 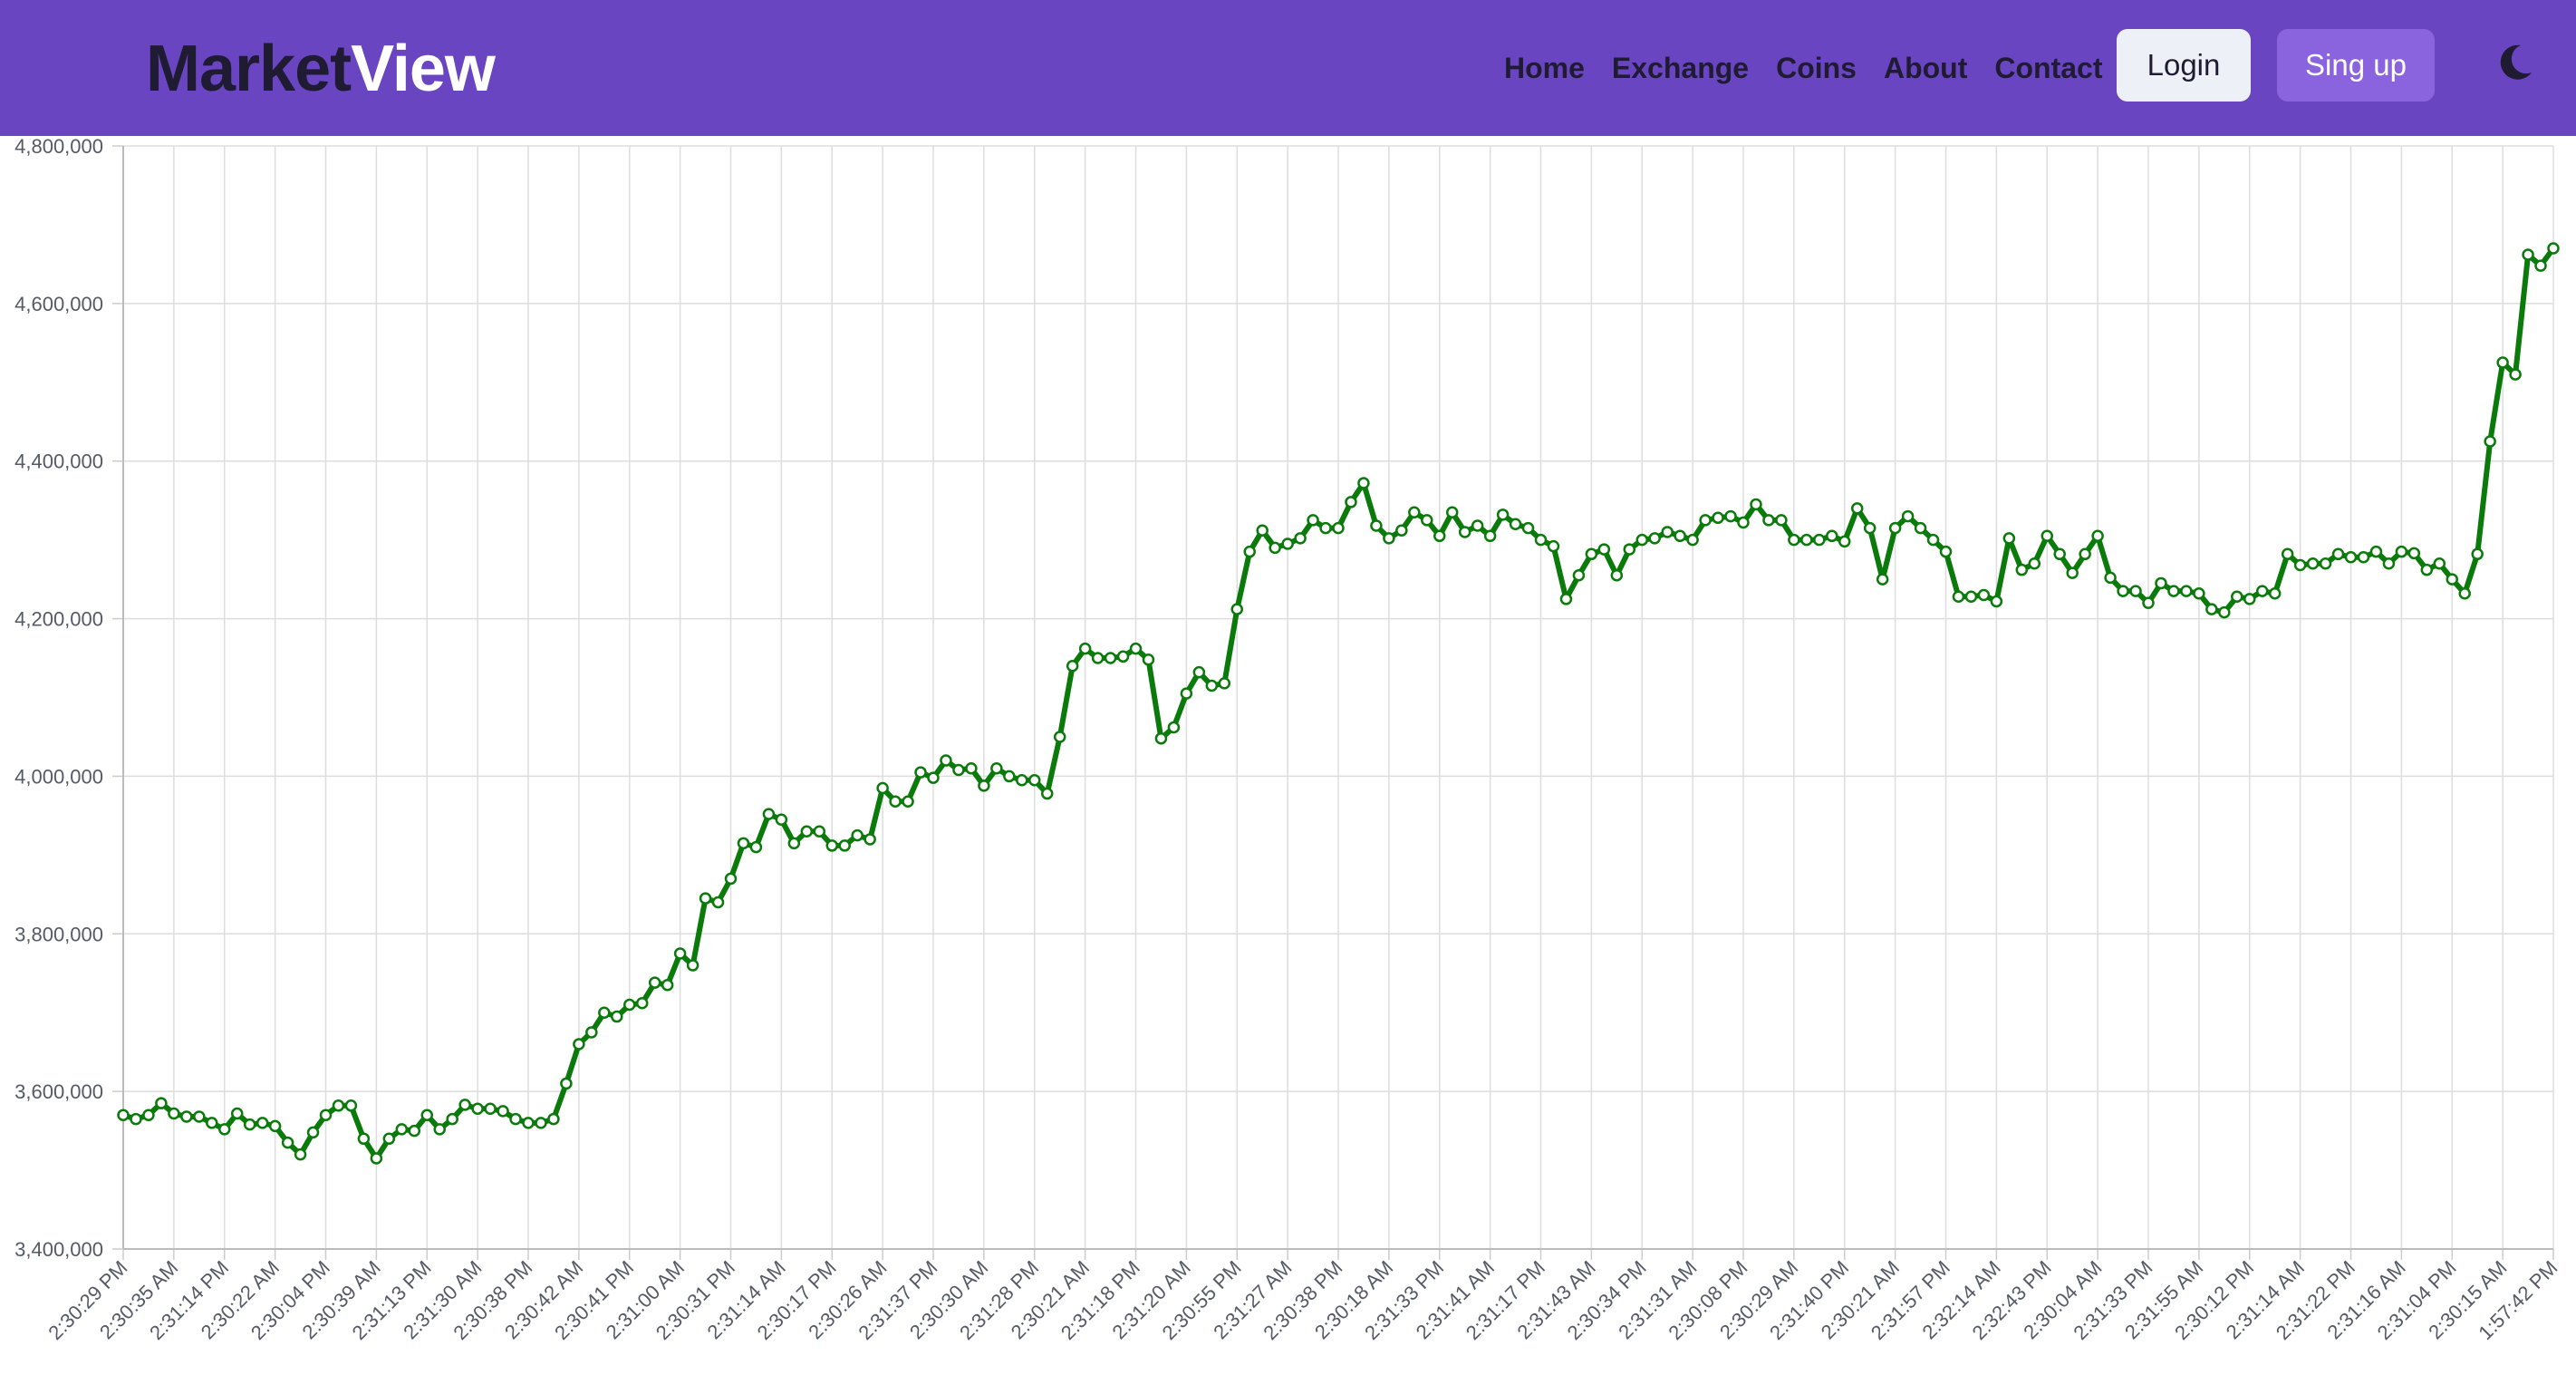 What do you see at coordinates (1816, 68) in the screenshot?
I see `nav-link-coins: Coins` at bounding box center [1816, 68].